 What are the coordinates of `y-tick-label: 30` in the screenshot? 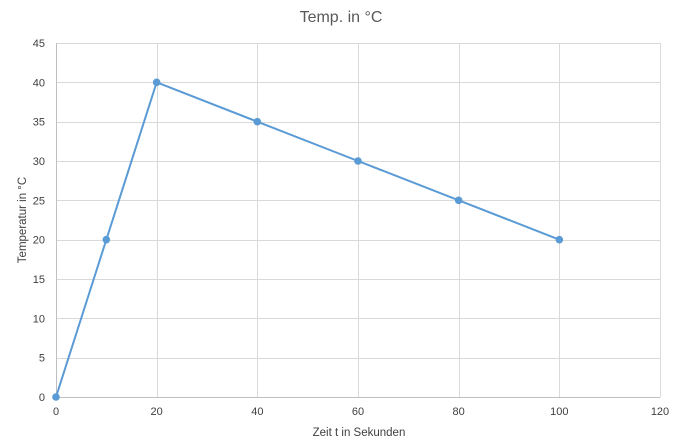 It's located at (39, 162).